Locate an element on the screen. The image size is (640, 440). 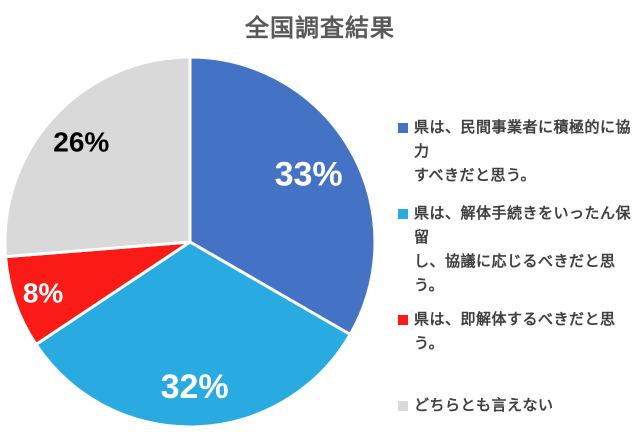
legend-item-2: 県は、即解体するべきだと思う。 is located at coordinates (517, 332).